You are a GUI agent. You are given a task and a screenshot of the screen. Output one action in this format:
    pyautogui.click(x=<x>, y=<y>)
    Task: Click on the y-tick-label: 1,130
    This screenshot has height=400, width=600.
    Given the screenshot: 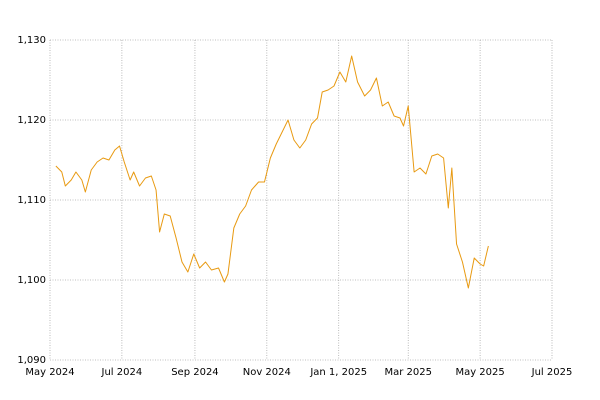 What is the action you would take?
    pyautogui.click(x=31, y=40)
    